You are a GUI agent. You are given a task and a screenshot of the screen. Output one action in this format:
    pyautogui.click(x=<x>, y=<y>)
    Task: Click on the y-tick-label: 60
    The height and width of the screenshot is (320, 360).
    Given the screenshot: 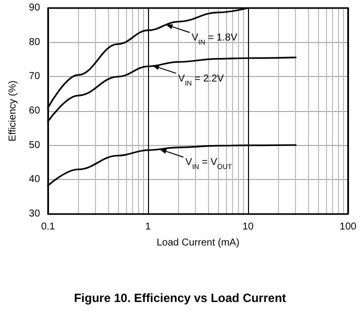 What is the action you would take?
    pyautogui.click(x=34, y=111)
    